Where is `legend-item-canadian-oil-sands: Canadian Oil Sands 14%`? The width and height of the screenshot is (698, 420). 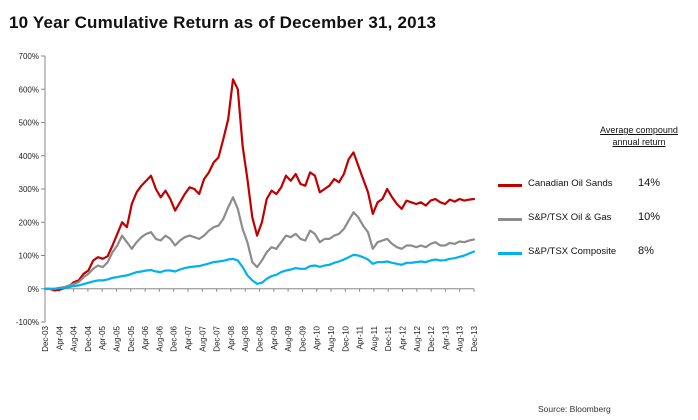
legend-item-canadian-oil-sands: Canadian Oil Sands 14% is located at coordinates (593, 185).